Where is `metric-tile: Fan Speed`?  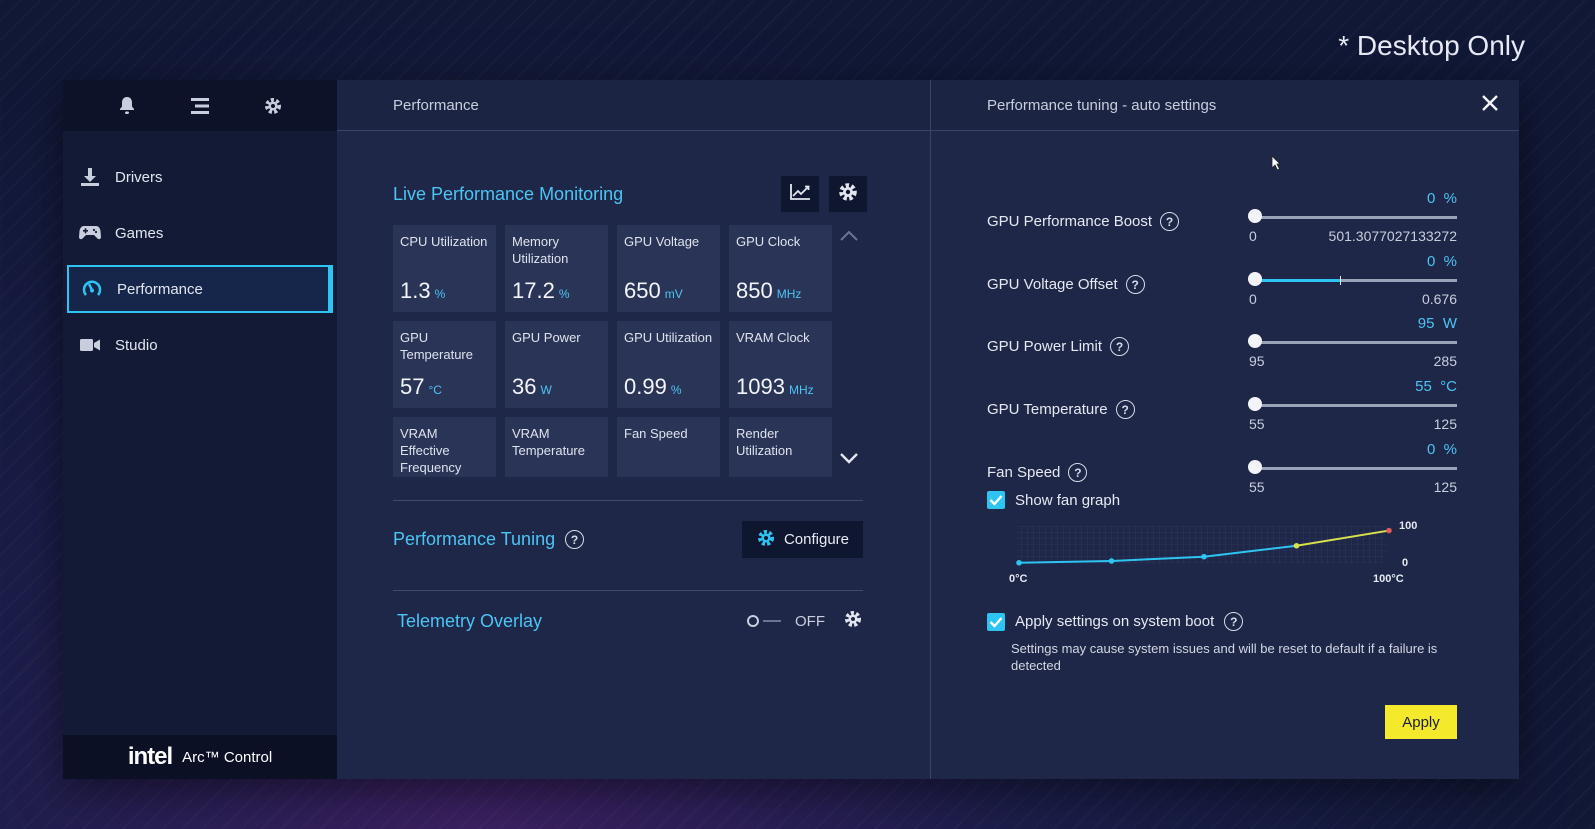 metric-tile: Fan Speed is located at coordinates (668, 447).